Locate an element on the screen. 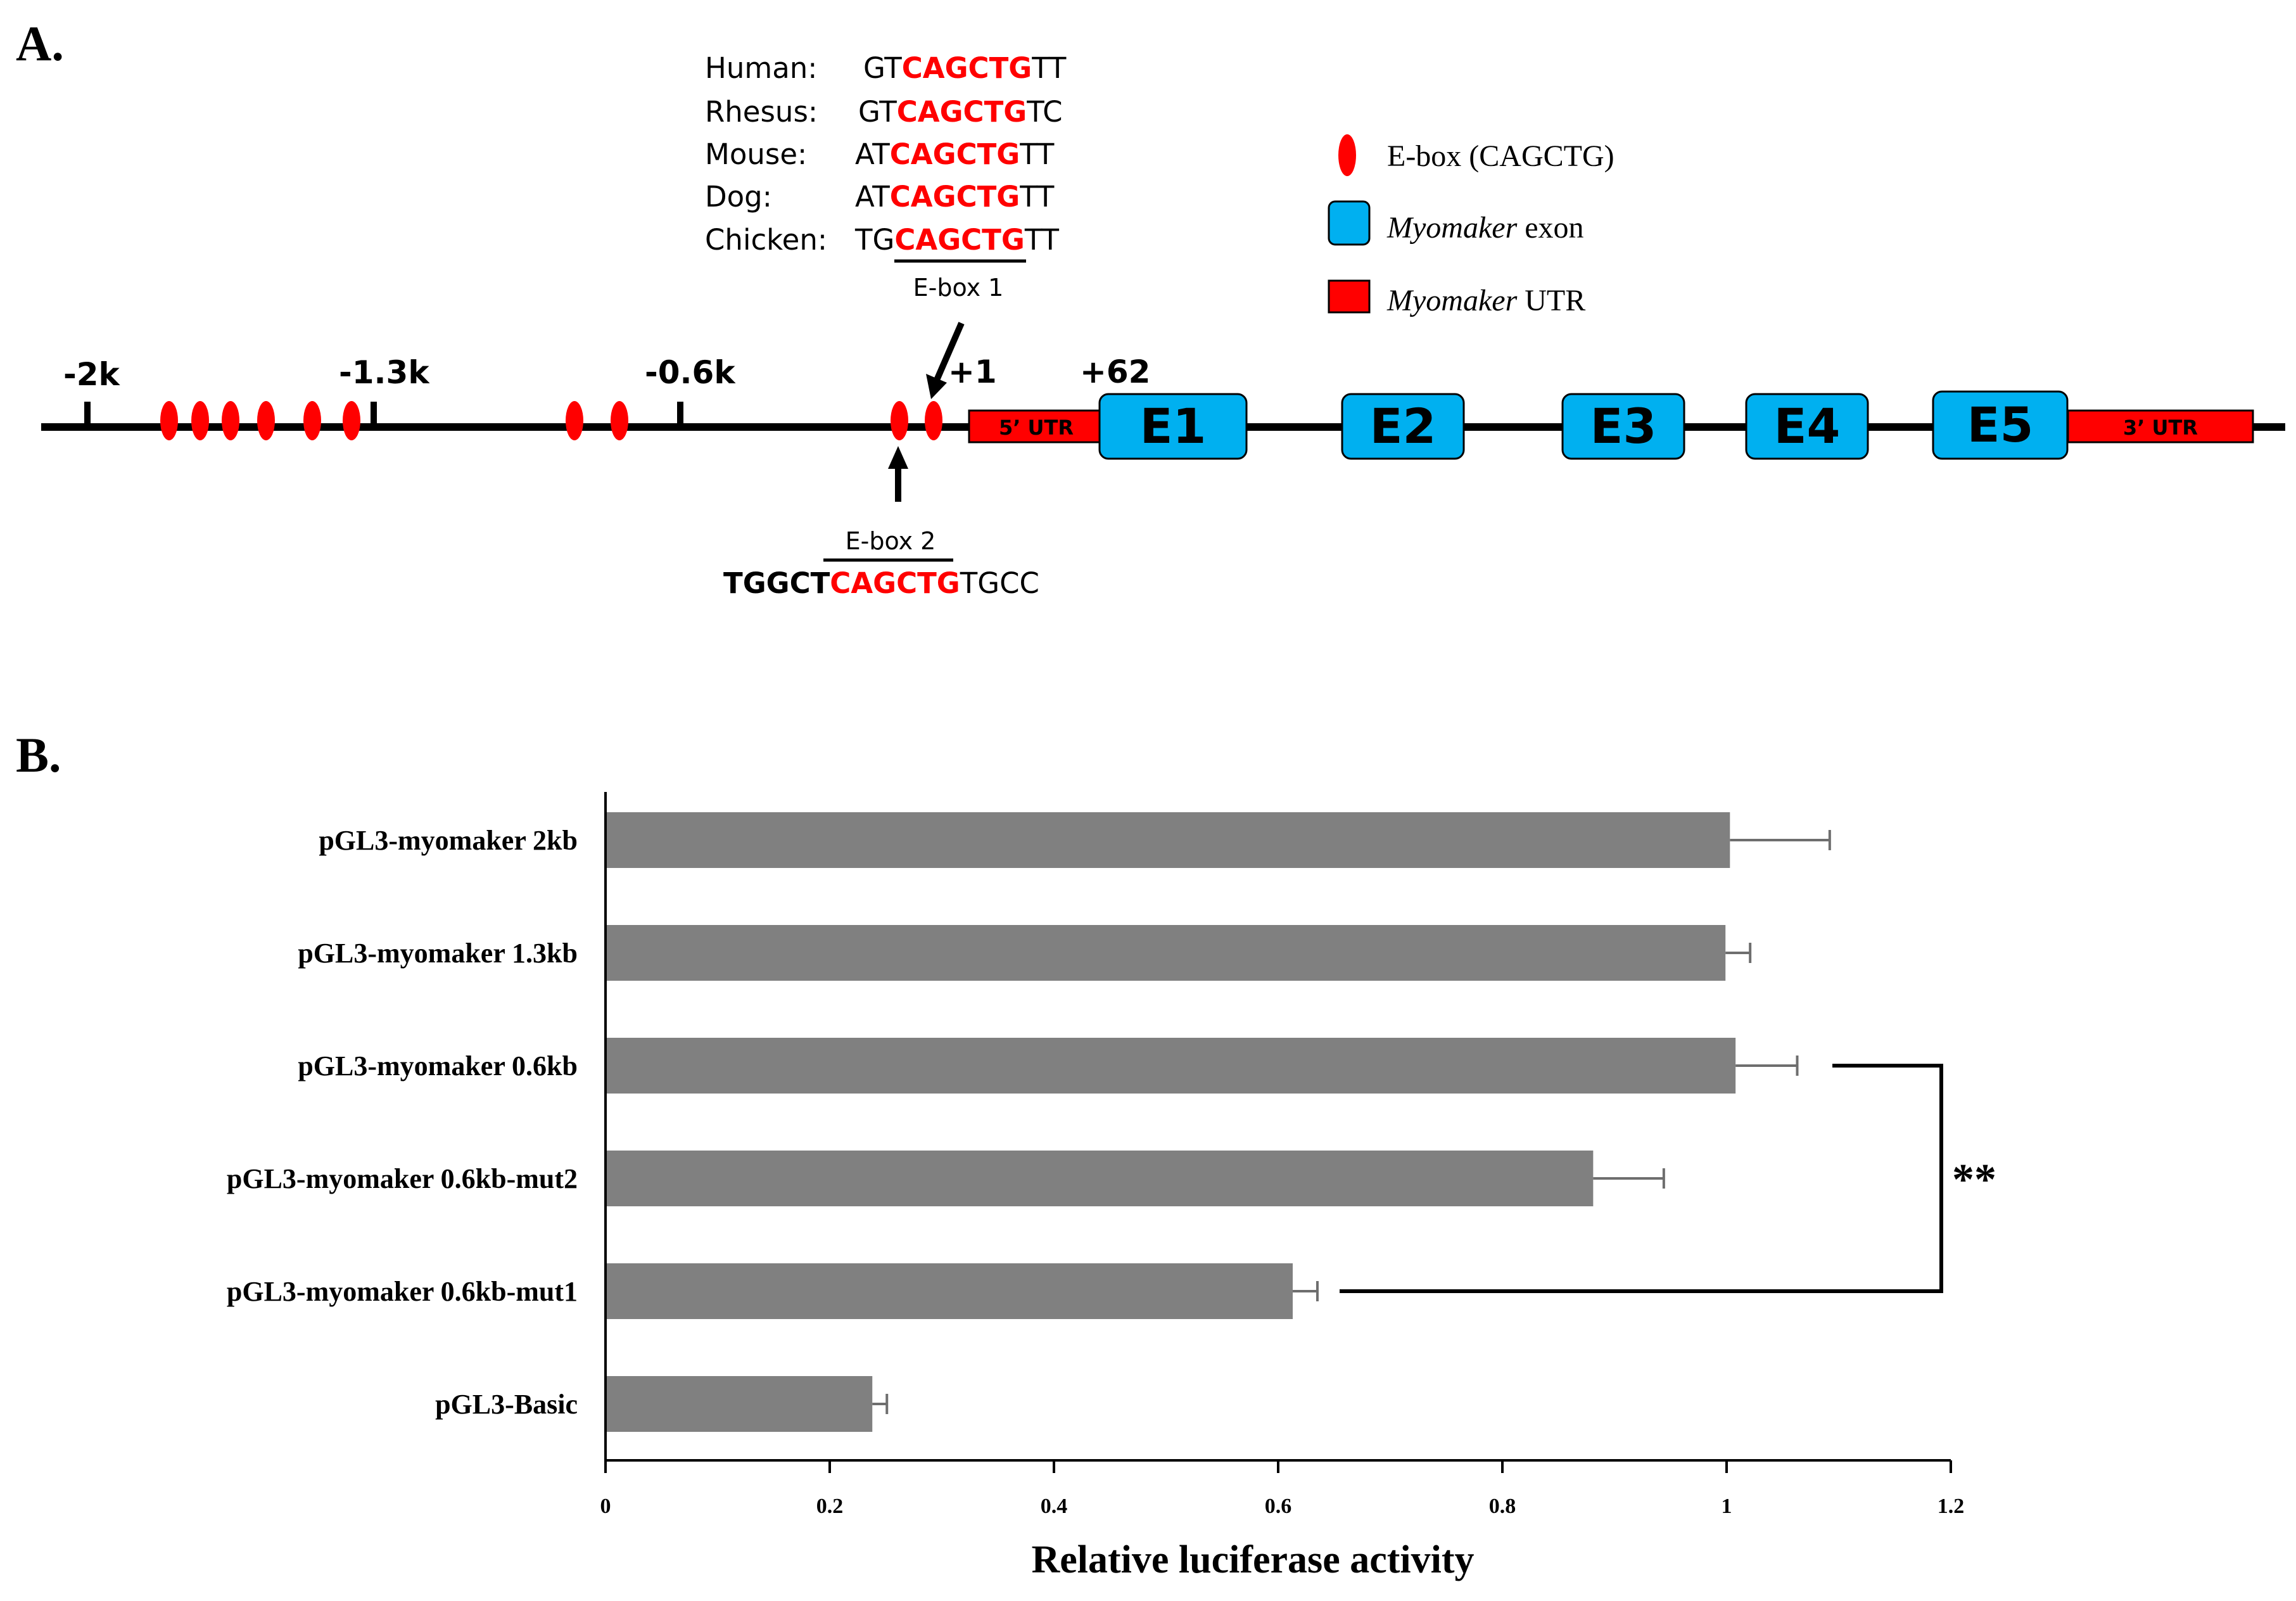  species-name-human: Human: is located at coordinates (761, 68).